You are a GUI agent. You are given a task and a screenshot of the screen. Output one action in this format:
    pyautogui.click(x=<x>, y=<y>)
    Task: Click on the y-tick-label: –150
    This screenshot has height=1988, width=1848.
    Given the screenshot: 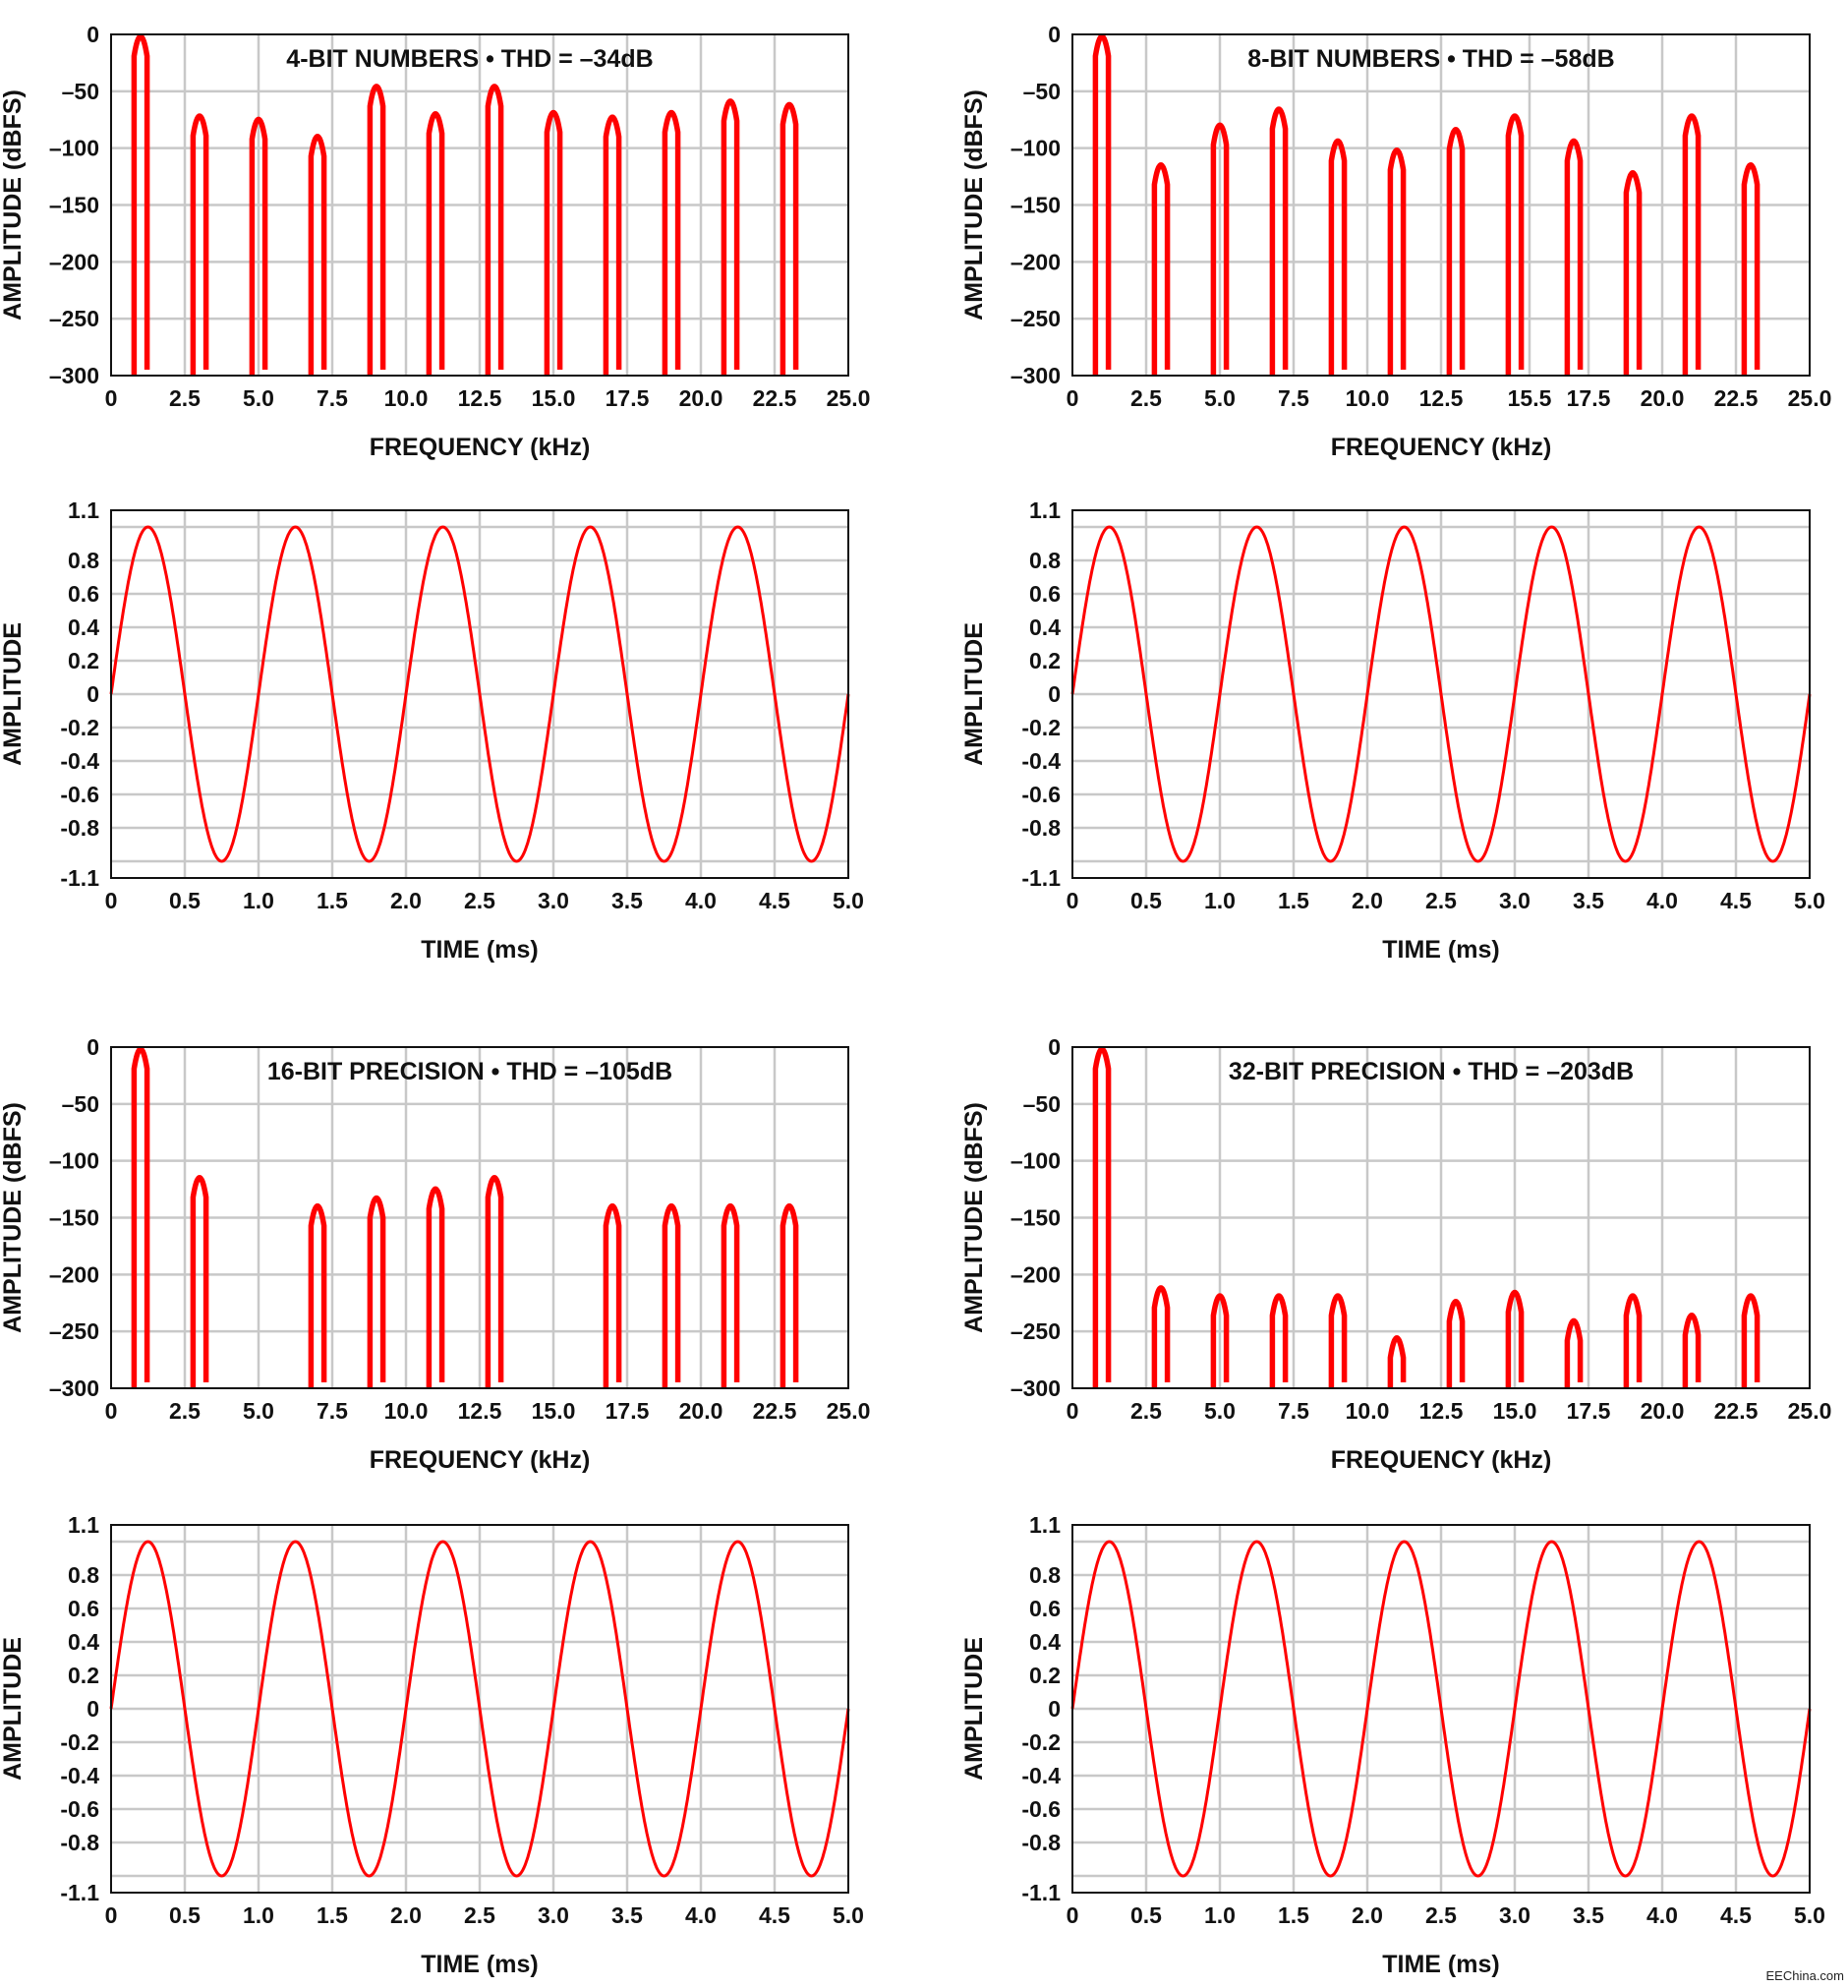 What is the action you would take?
    pyautogui.click(x=74, y=205)
    